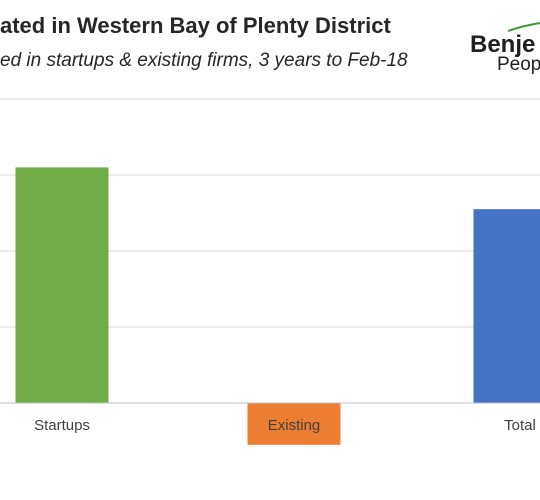 This screenshot has height=500, width=540. Describe the element at coordinates (523, 27) in the screenshot. I see `logo-swoosh-icon` at that location.